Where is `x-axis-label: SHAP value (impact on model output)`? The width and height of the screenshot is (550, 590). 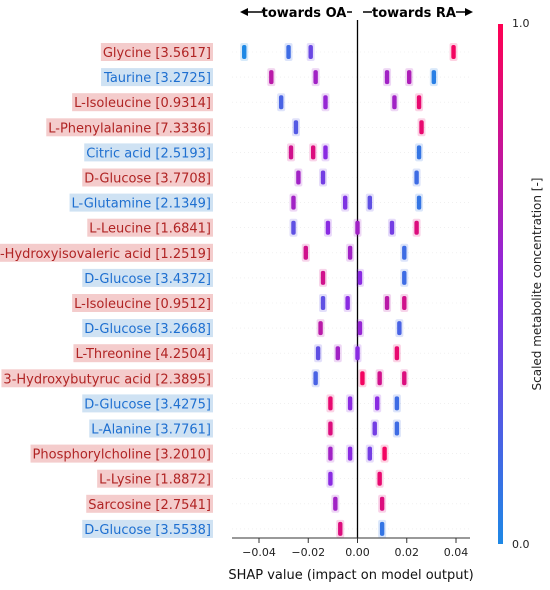
x-axis-label: SHAP value (impact on model output) is located at coordinates (350, 575).